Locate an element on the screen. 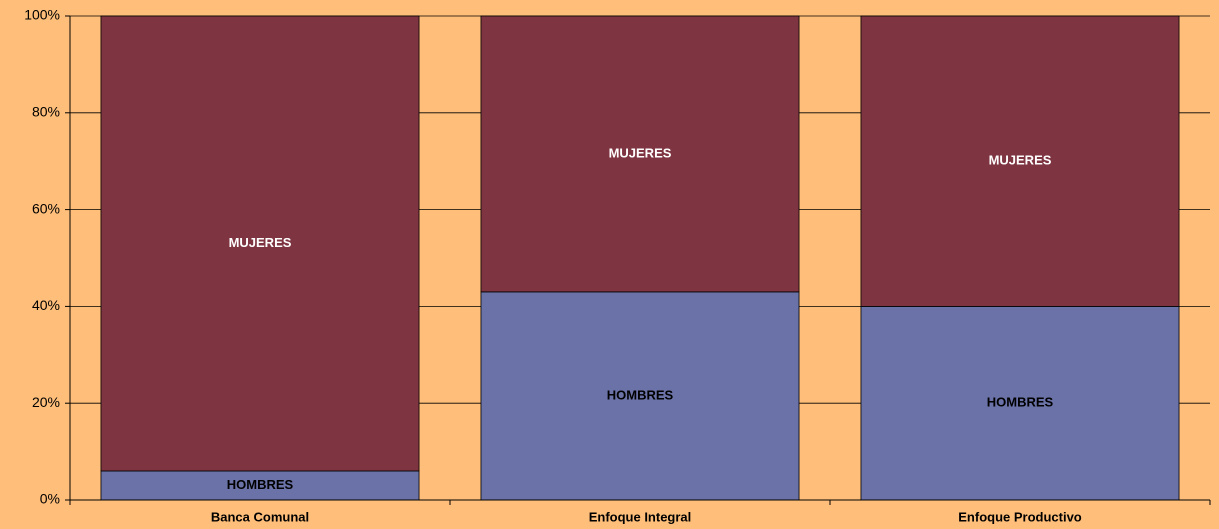 The height and width of the screenshot is (529, 1219). x-tick-label: Enfoque Productivo is located at coordinates (1020, 516).